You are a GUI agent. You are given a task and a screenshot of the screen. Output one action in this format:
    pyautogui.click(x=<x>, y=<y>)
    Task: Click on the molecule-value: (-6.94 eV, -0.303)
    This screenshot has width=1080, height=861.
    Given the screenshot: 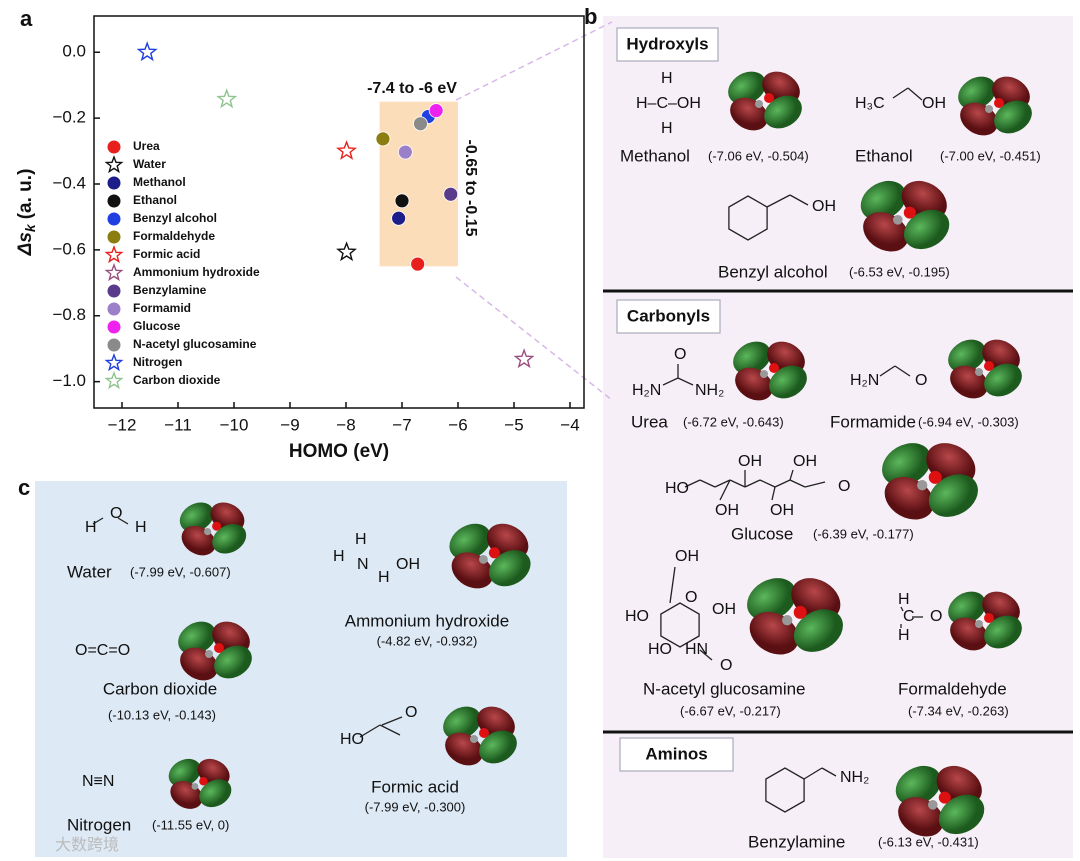 What is the action you would take?
    pyautogui.click(x=968, y=421)
    